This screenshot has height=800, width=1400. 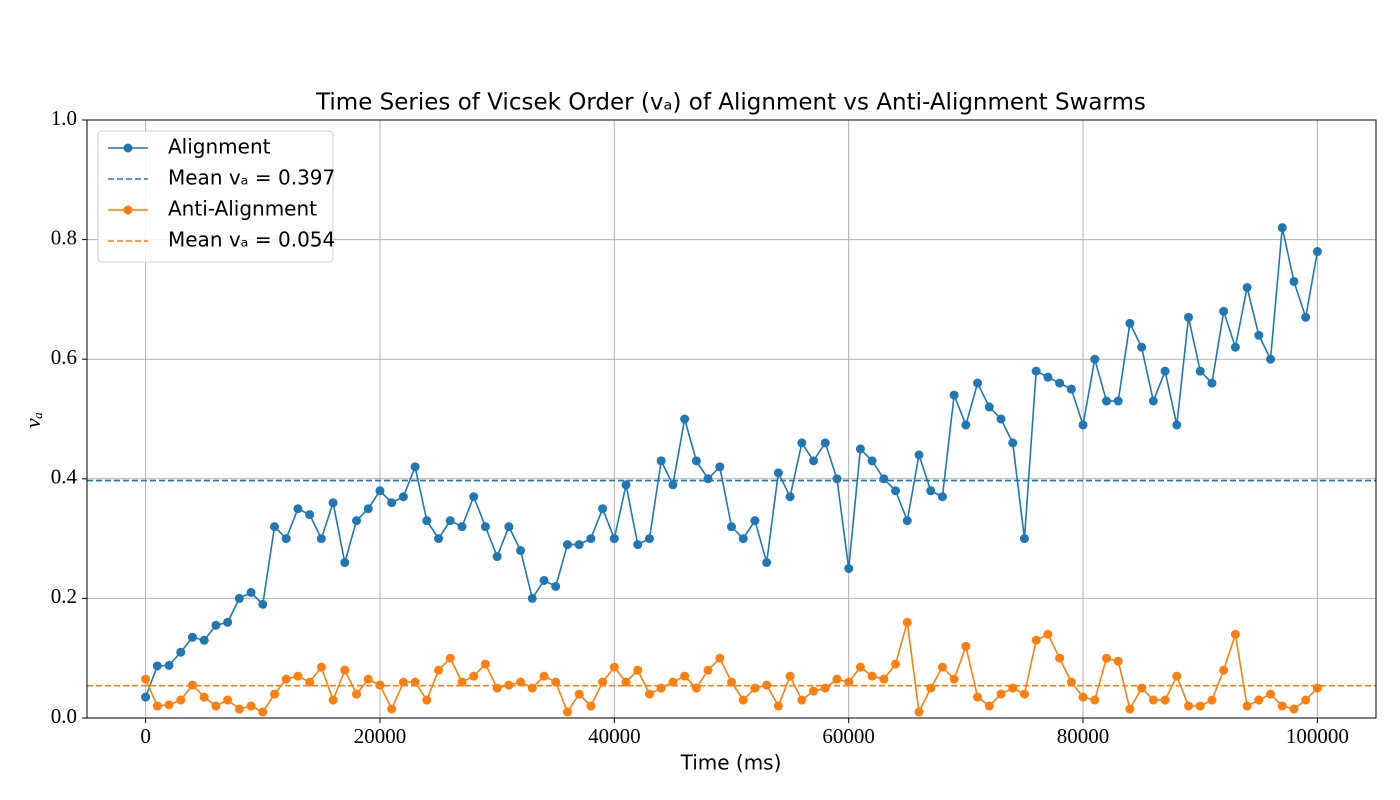 What do you see at coordinates (219, 147) in the screenshot?
I see `legend-label: Alignment` at bounding box center [219, 147].